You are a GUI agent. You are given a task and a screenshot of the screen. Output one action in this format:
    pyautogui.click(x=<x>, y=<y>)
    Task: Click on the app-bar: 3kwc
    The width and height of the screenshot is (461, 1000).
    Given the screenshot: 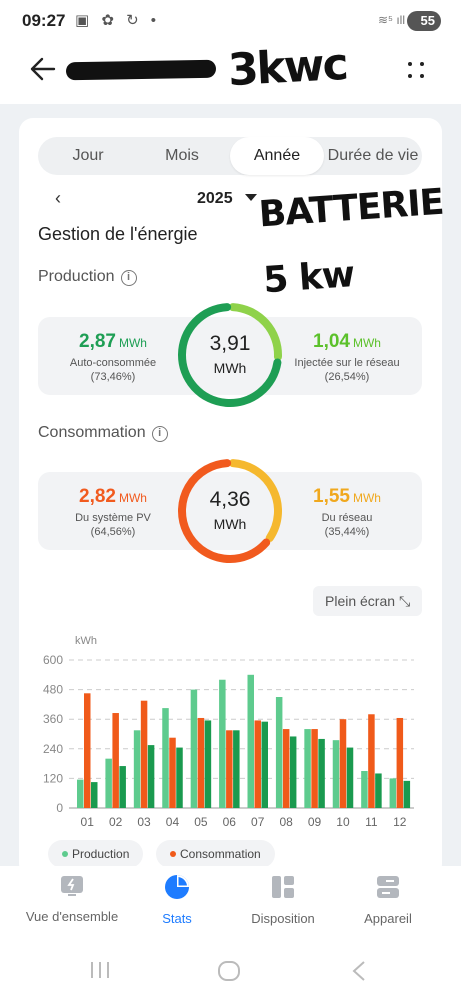 What is the action you would take?
    pyautogui.click(x=230, y=71)
    